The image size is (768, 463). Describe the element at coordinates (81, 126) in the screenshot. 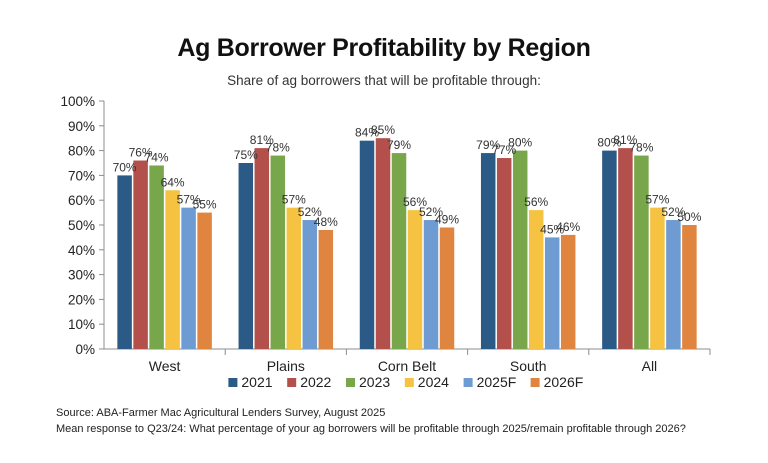

I see `y-tick-label: 90%` at that location.